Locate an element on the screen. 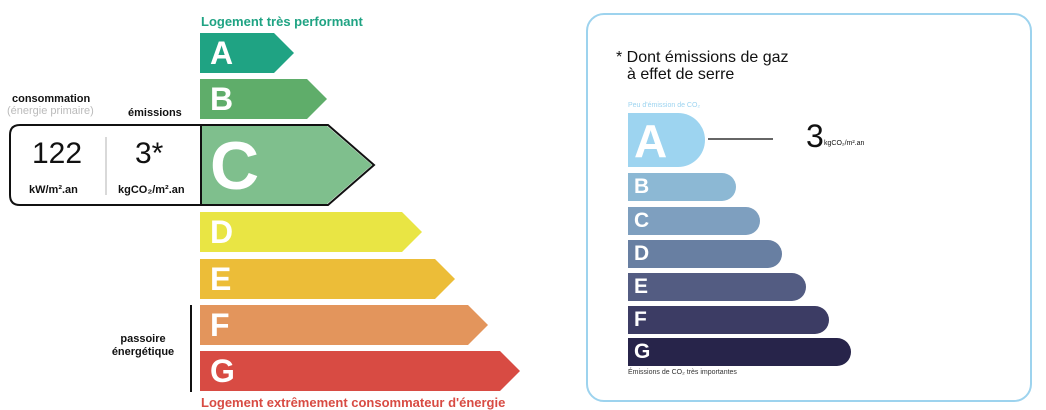 Image resolution: width=1046 pixels, height=410 pixels. emissions-unit: kgCO₂/m².an is located at coordinates (151, 190).